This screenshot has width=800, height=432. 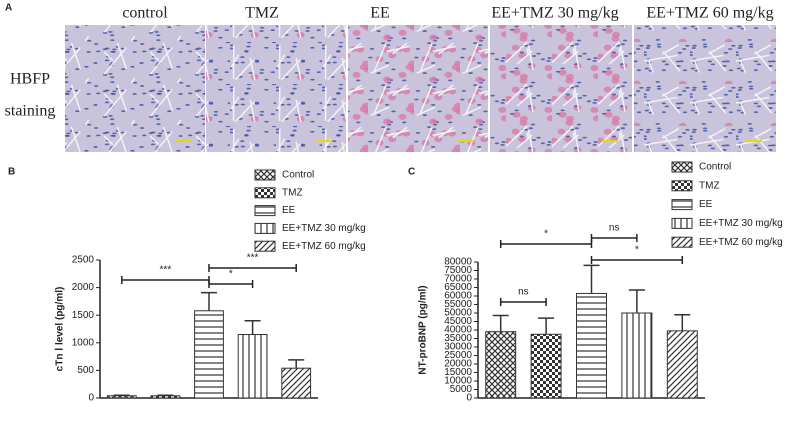 What do you see at coordinates (458, 364) in the screenshot?
I see `y-tick-label: 20000` at bounding box center [458, 364].